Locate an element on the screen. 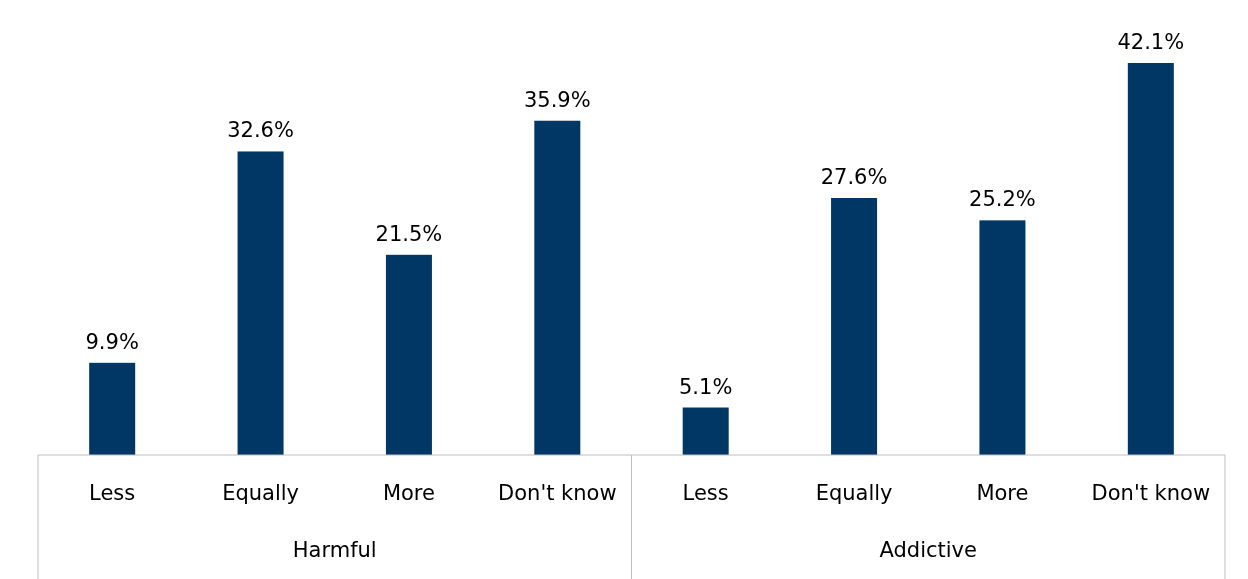 Image resolution: width=1248 pixels, height=579 pixels. data-label: 25.2% is located at coordinates (1002, 199).